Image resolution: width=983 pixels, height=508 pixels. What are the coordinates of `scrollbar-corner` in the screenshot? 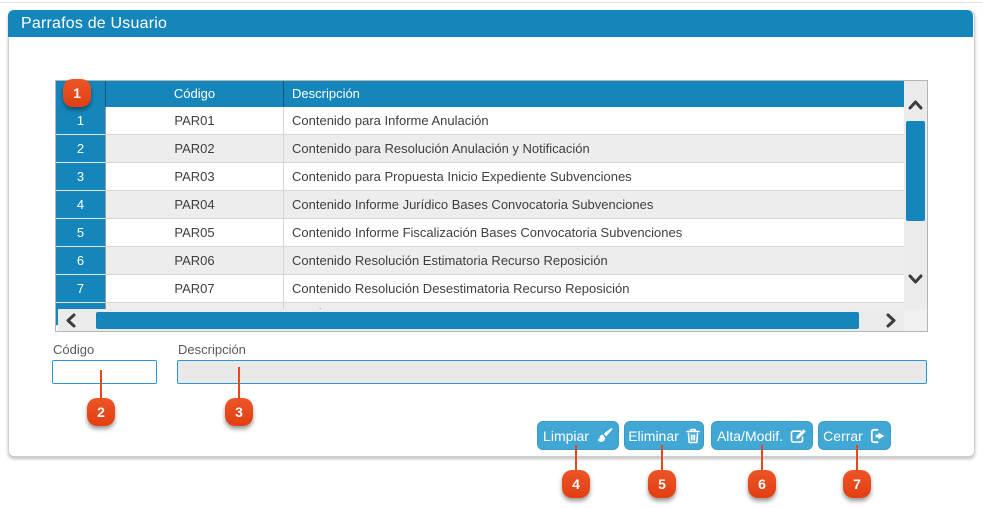 It's located at (915, 320).